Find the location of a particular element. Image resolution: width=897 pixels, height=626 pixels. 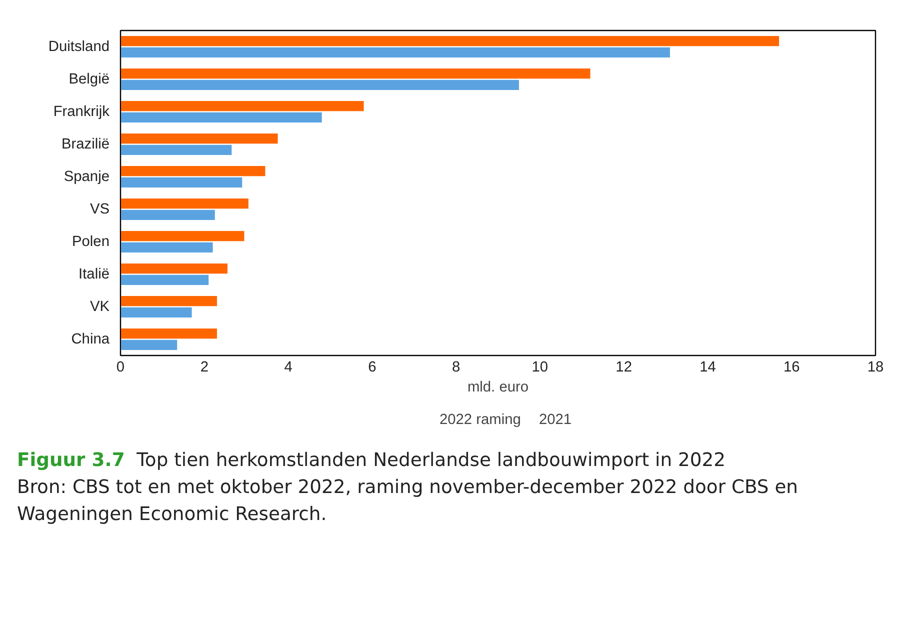

x-tick-label: 6 is located at coordinates (372, 368).